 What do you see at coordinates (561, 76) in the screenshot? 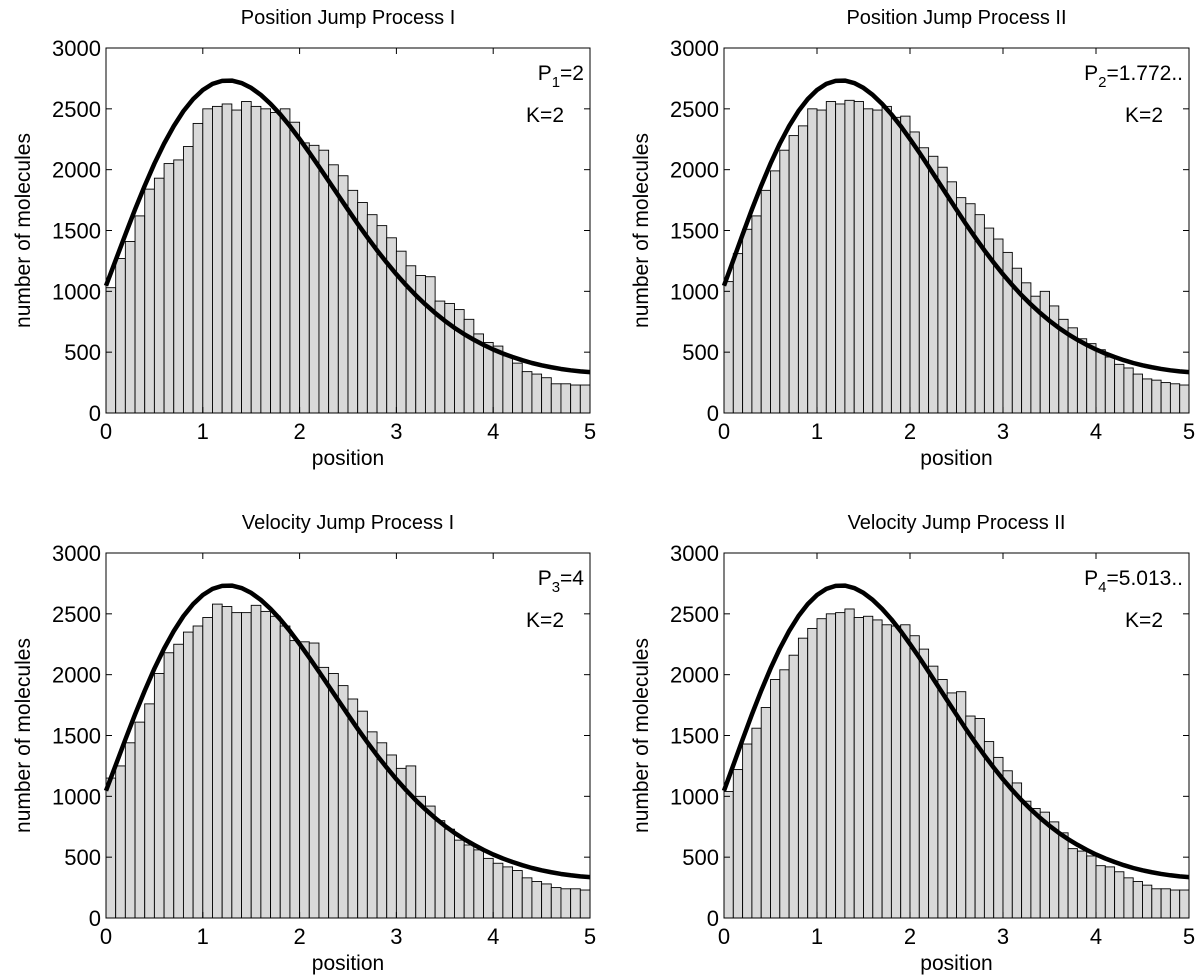
I see `parameter-annotation: P1=2` at bounding box center [561, 76].